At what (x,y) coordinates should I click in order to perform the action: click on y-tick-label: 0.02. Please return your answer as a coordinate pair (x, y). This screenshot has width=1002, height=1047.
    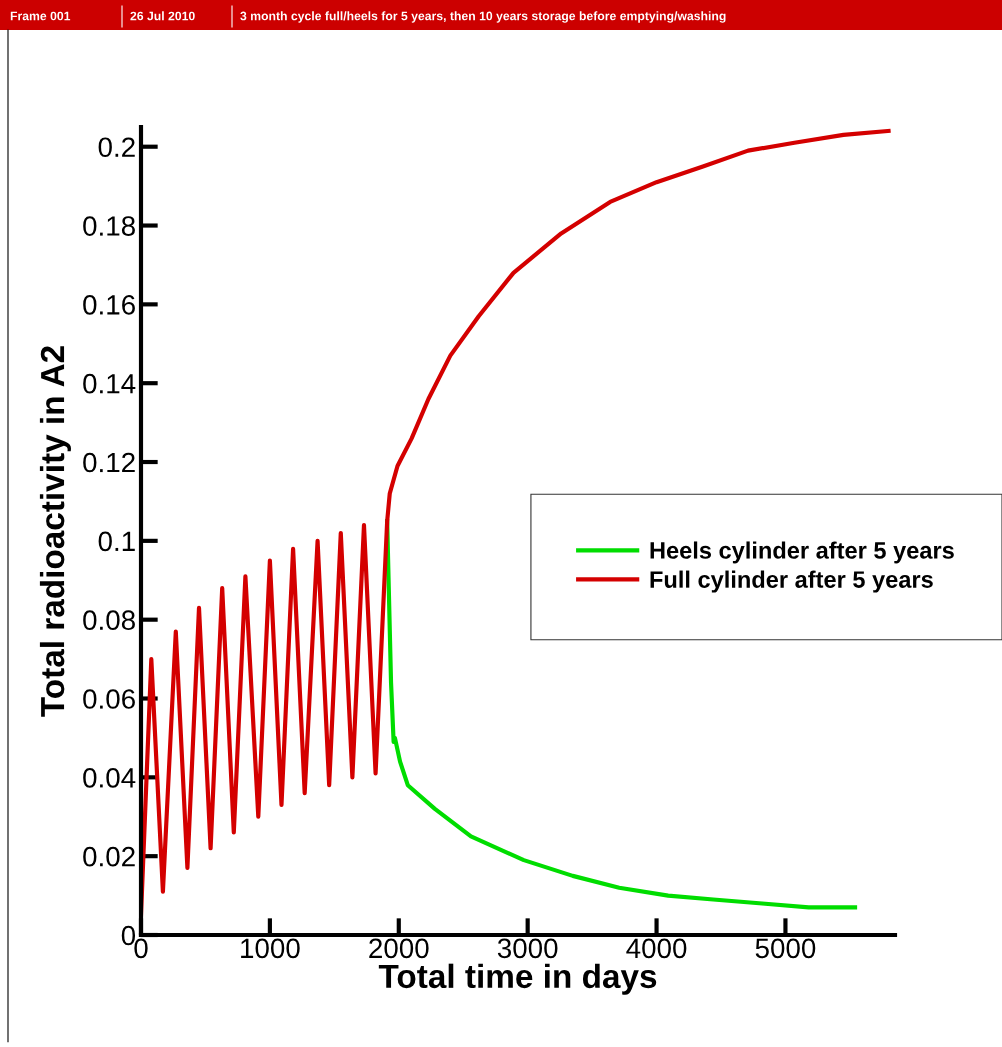
    Looking at the image, I should click on (109, 856).